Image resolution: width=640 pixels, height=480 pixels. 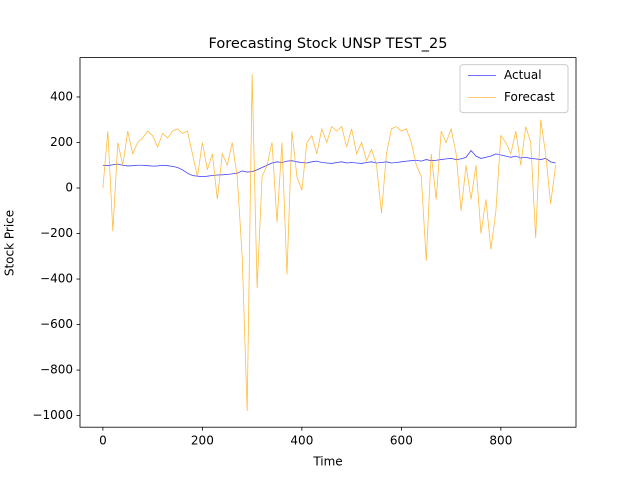 I want to click on legend: Actual Forecast, so click(x=514, y=89).